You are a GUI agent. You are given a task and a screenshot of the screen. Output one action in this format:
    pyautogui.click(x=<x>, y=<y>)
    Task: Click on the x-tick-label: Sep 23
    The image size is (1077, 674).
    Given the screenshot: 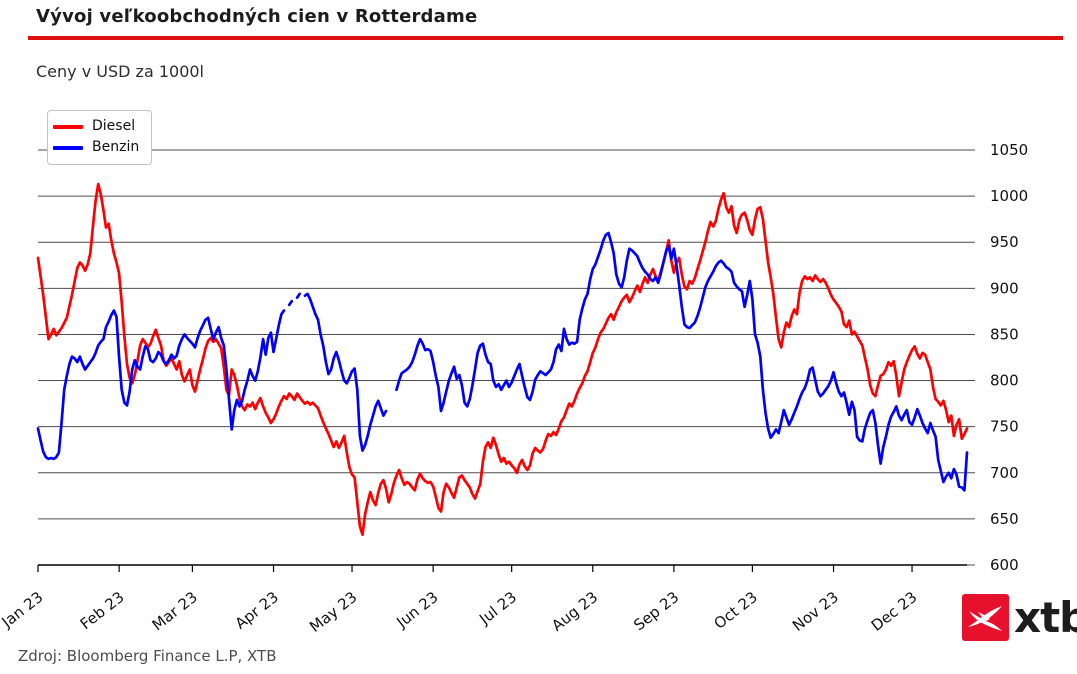 What is the action you would take?
    pyautogui.click(x=656, y=611)
    